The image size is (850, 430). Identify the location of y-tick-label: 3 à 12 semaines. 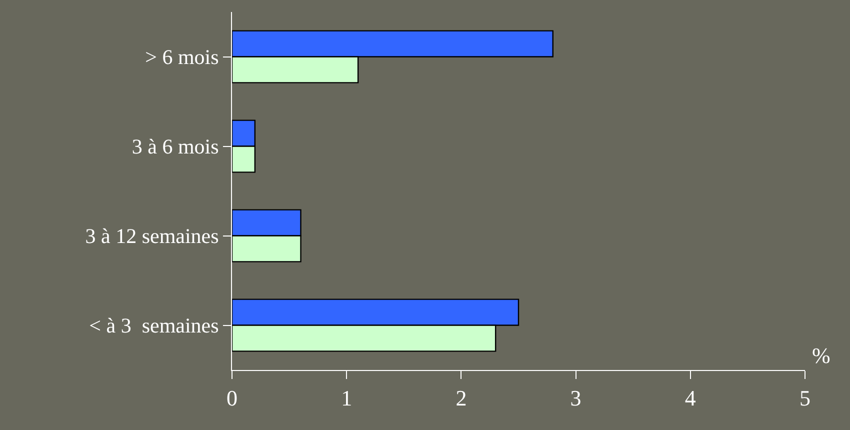
(152, 236).